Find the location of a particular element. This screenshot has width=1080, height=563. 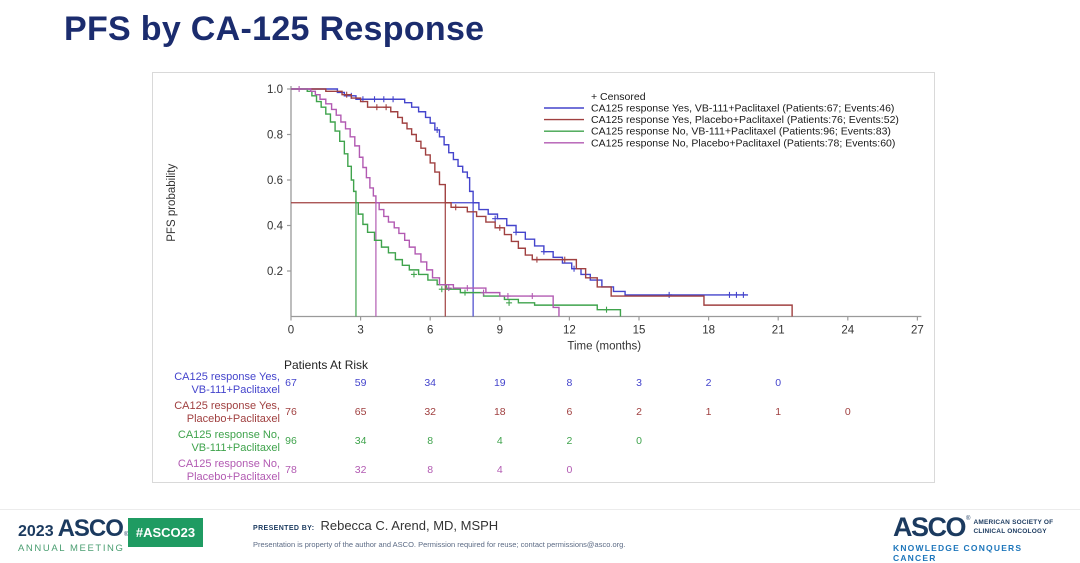

at-risk-count: 76 is located at coordinates (291, 412).